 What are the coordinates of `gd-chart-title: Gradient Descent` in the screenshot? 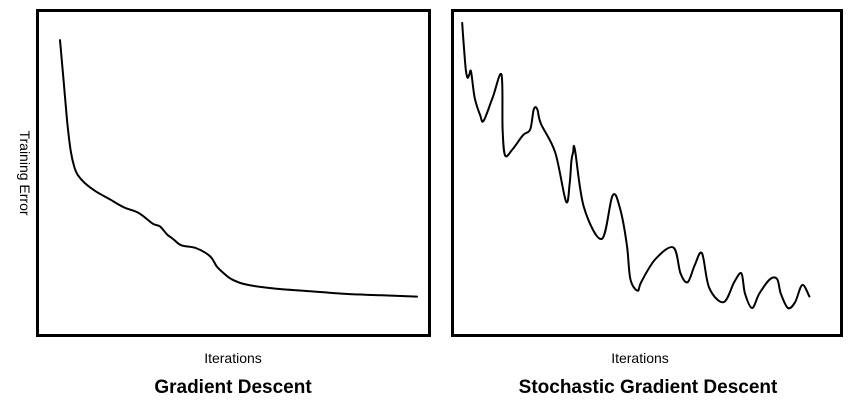 It's located at (233, 387).